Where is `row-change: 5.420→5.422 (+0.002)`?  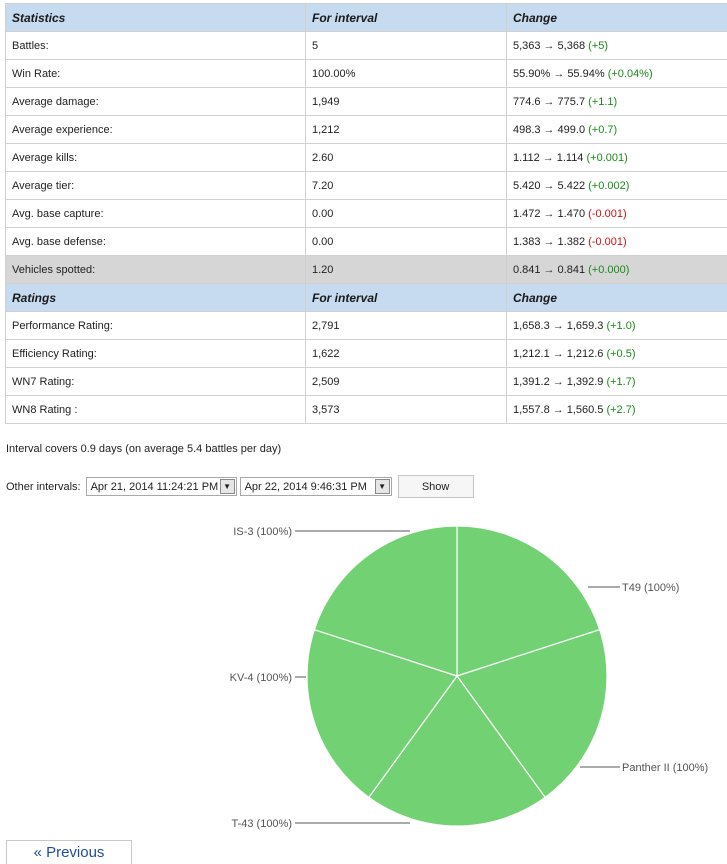 row-change: 5.420→5.422 (+0.002) is located at coordinates (617, 186).